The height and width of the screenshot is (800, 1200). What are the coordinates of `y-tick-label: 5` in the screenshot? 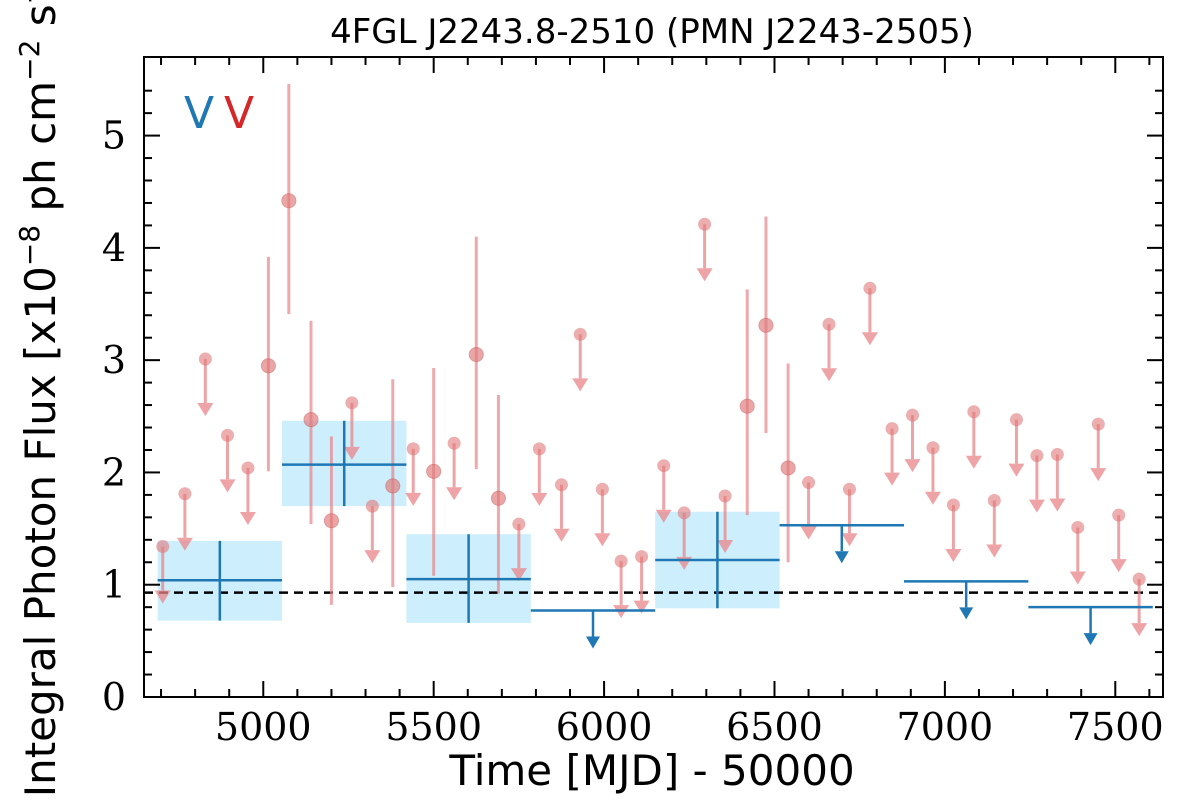 It's located at (114, 136).